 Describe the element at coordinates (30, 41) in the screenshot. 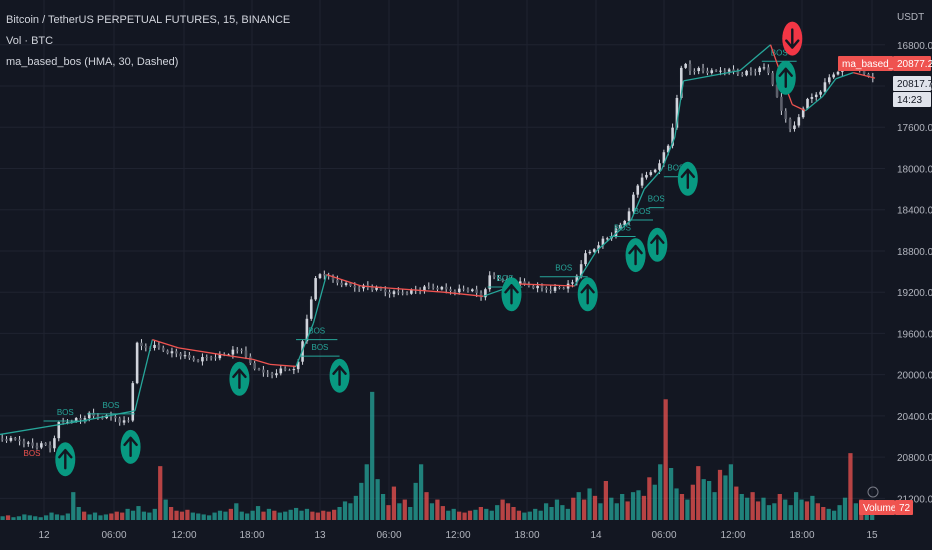

I see `volume-indicator-label: Vol · BTC` at that location.